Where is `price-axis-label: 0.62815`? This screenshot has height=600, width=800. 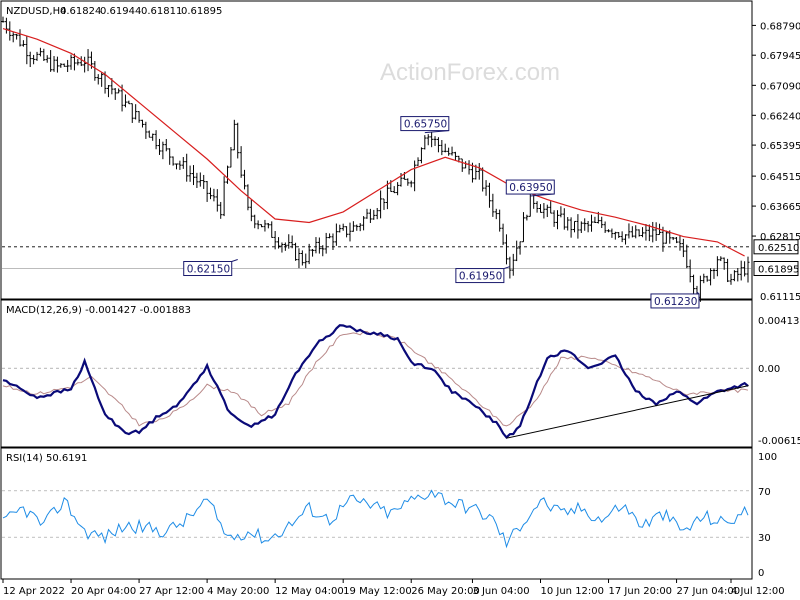 price-axis-label: 0.62815 is located at coordinates (780, 237).